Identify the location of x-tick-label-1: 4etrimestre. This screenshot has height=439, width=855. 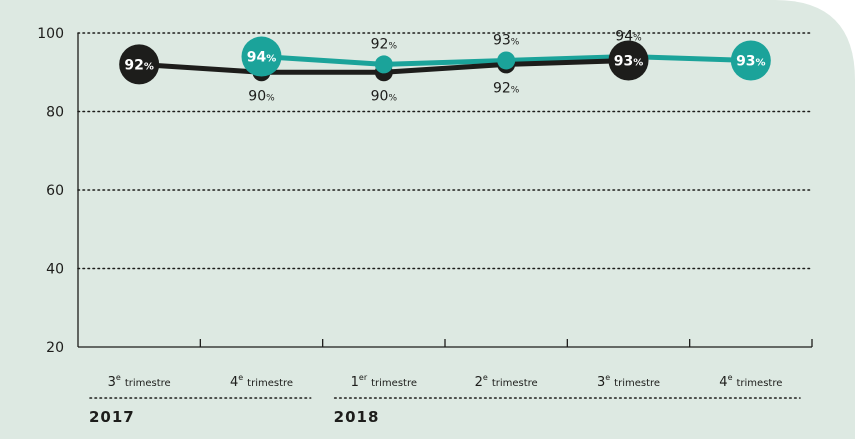
(261, 381).